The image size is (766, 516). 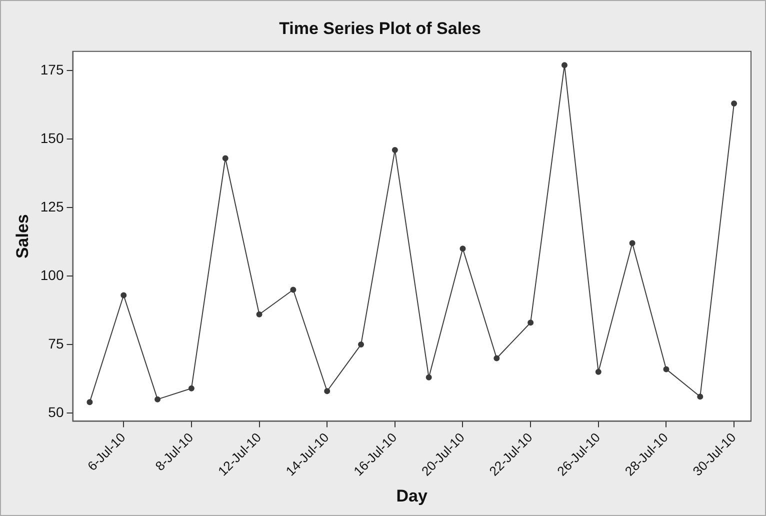 What do you see at coordinates (52, 206) in the screenshot?
I see `y-tick-label: 125` at bounding box center [52, 206].